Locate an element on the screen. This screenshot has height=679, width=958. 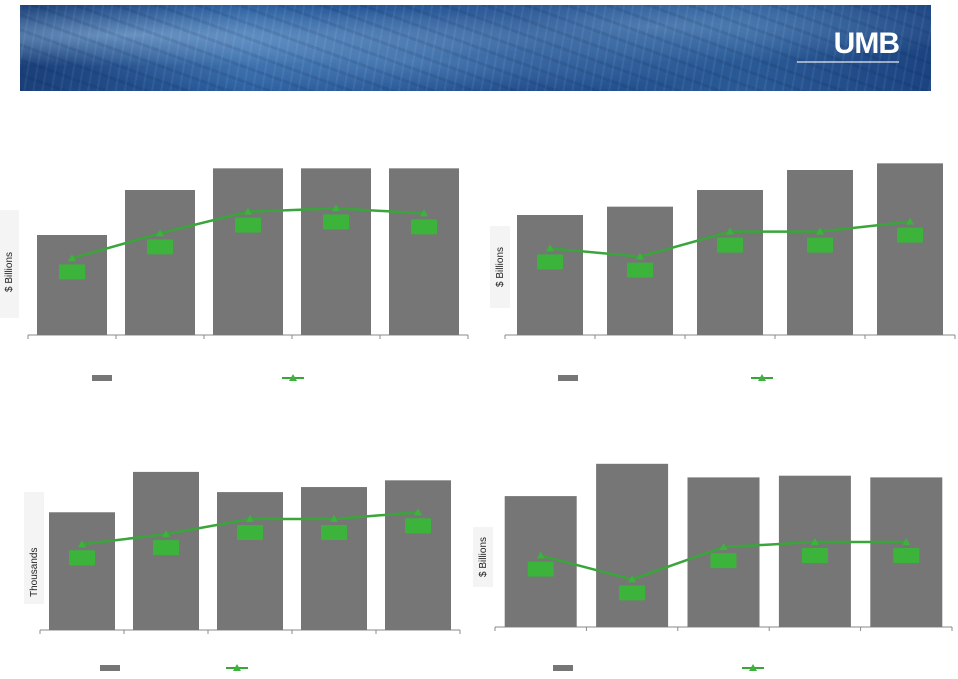
umb-logo: UMB is located at coordinates (866, 43).